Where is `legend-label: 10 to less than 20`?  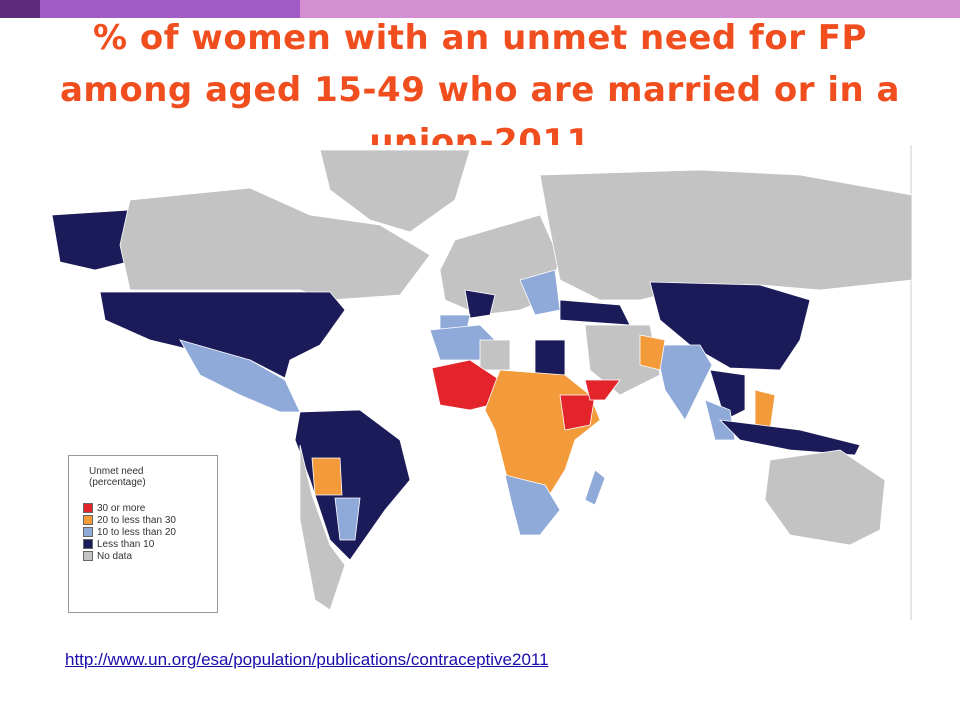
legend-label: 10 to less than 20 is located at coordinates (136, 532).